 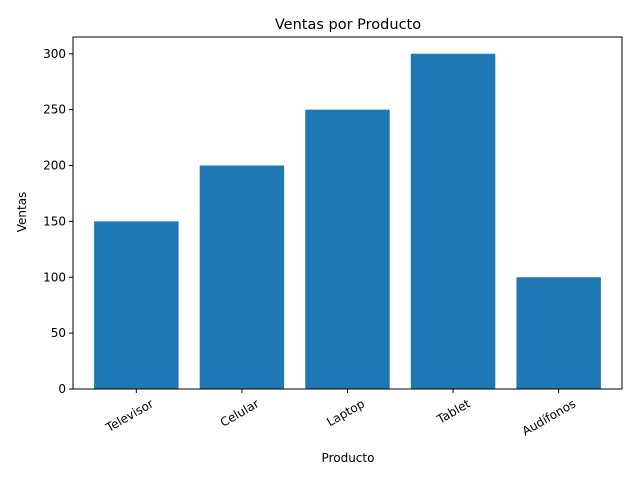 What do you see at coordinates (54, 221) in the screenshot?
I see `y-tick-label: 150` at bounding box center [54, 221].